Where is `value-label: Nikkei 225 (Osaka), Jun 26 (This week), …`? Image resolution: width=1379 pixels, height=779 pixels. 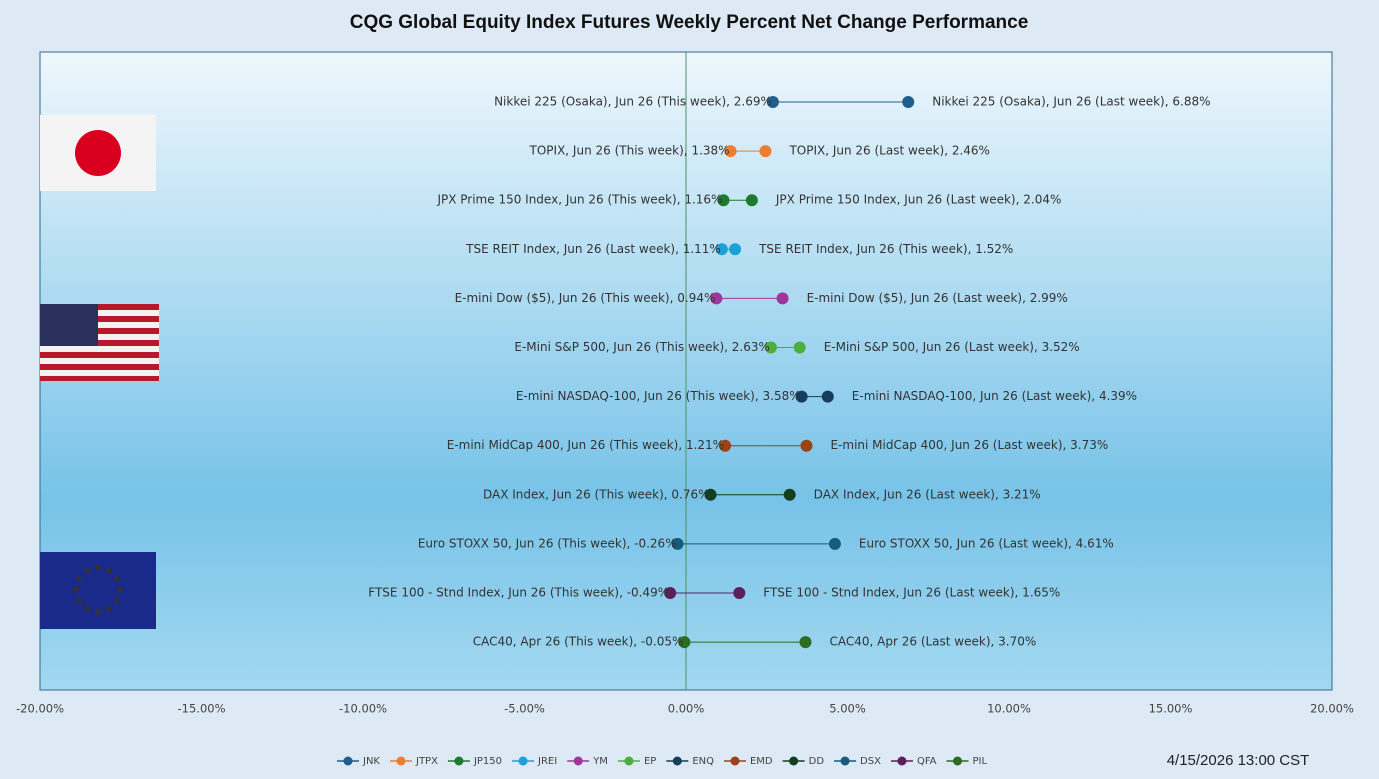 value-label: Nikkei 225 (Osaka), Jun 26 (This week), … is located at coordinates (633, 102).